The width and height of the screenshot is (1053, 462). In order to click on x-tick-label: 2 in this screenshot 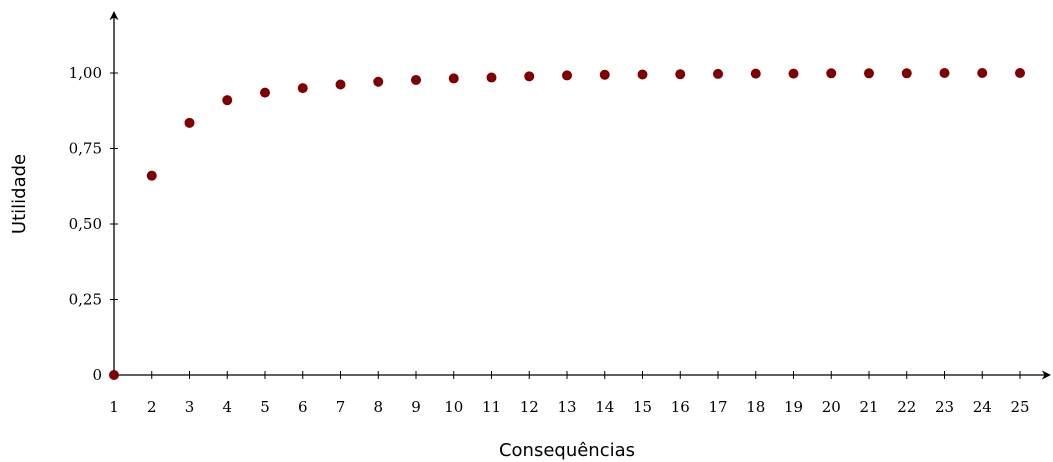, I will do `click(152, 407)`.